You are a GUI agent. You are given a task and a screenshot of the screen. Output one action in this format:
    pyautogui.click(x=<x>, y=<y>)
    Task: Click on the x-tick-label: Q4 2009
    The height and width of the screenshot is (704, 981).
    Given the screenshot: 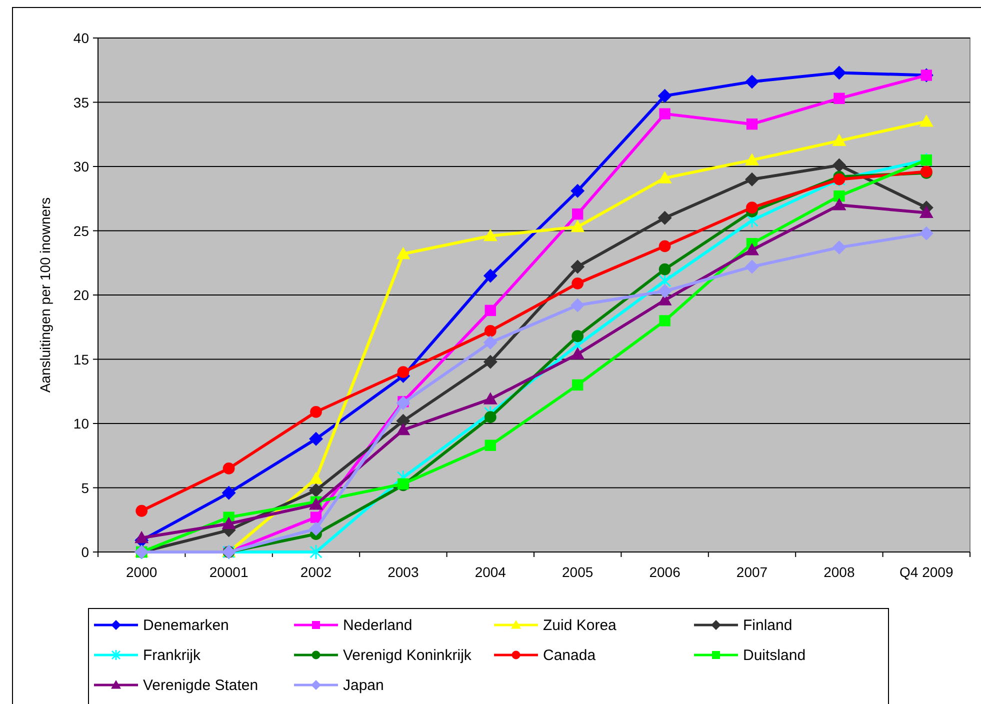 What is the action you would take?
    pyautogui.click(x=927, y=572)
    